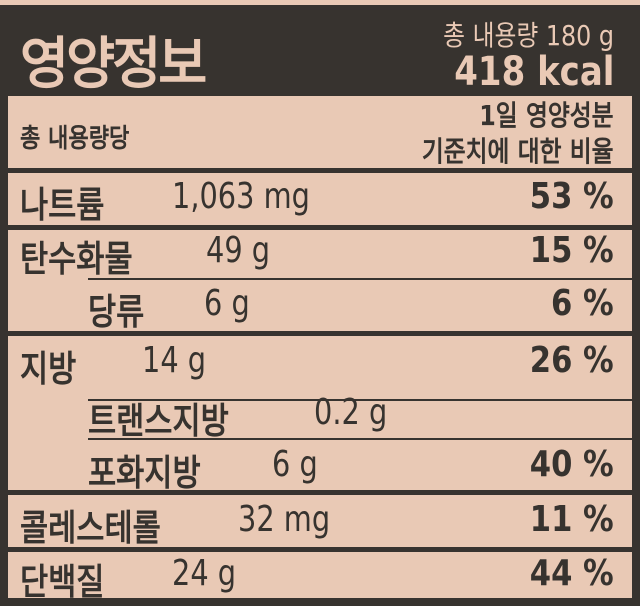  Describe the element at coordinates (90, 528) in the screenshot. I see `nutrient-name: 콜레스테롤` at that location.